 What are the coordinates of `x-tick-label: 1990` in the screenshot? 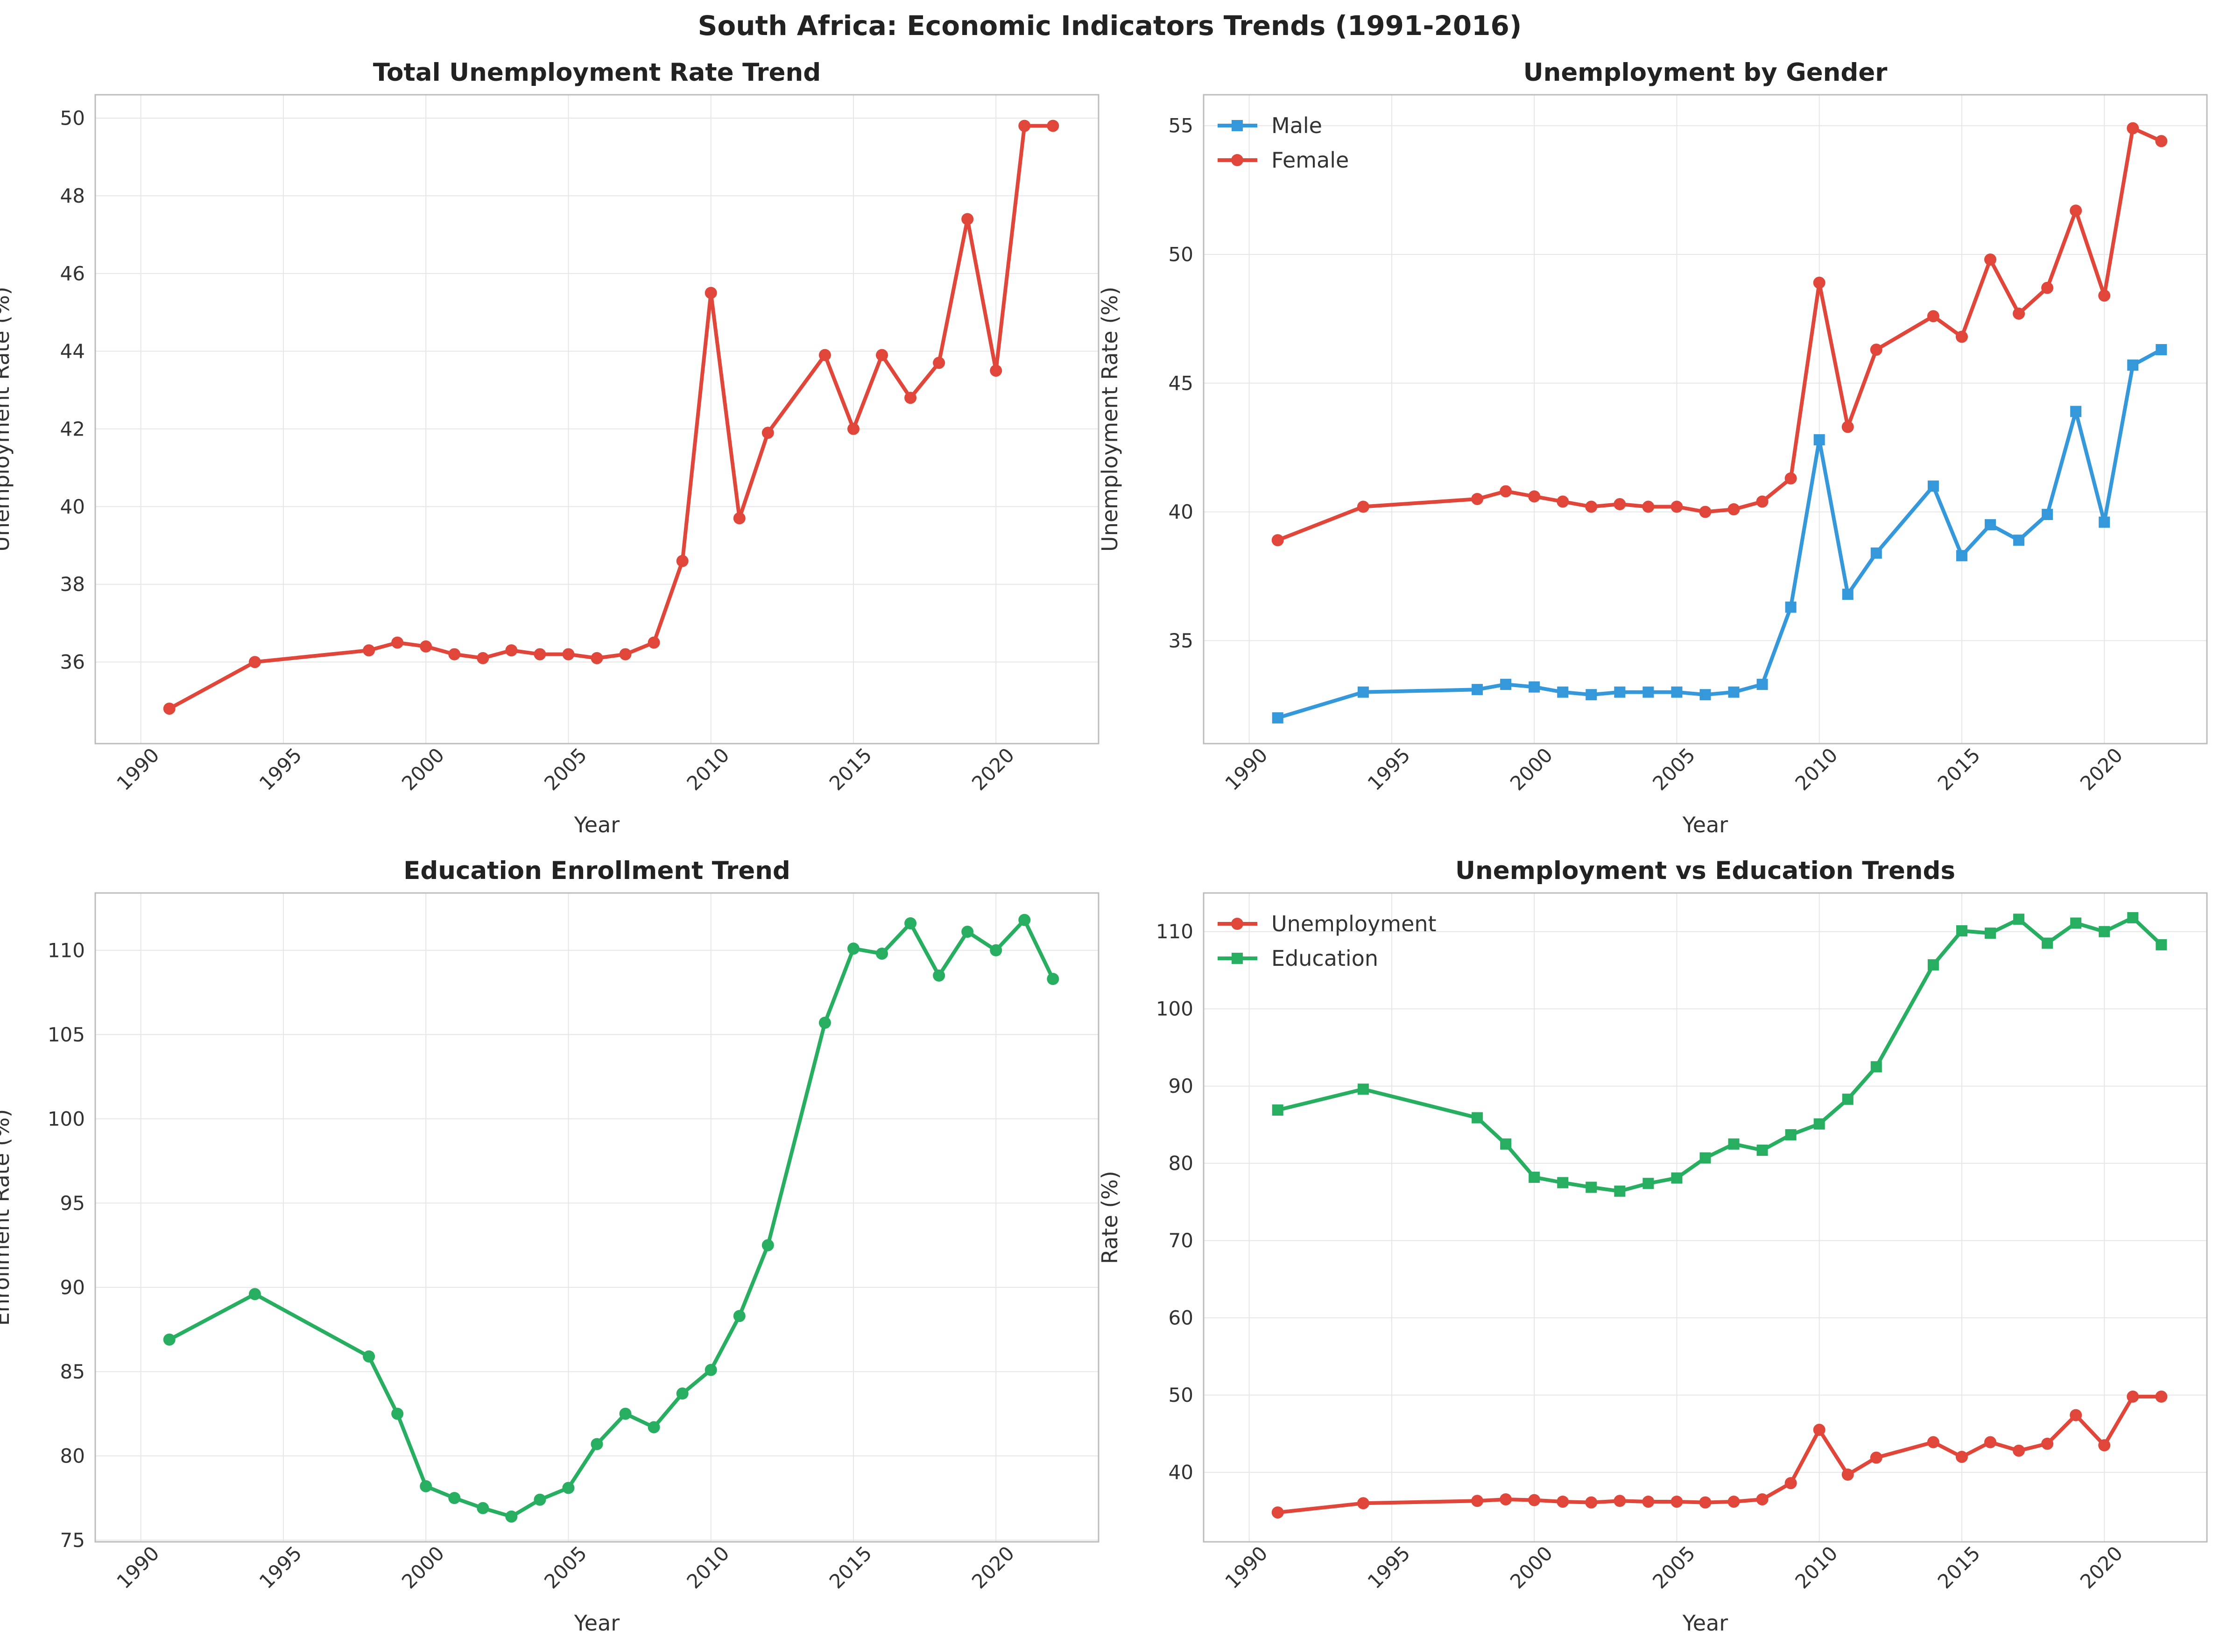 It's located at (1246, 769).